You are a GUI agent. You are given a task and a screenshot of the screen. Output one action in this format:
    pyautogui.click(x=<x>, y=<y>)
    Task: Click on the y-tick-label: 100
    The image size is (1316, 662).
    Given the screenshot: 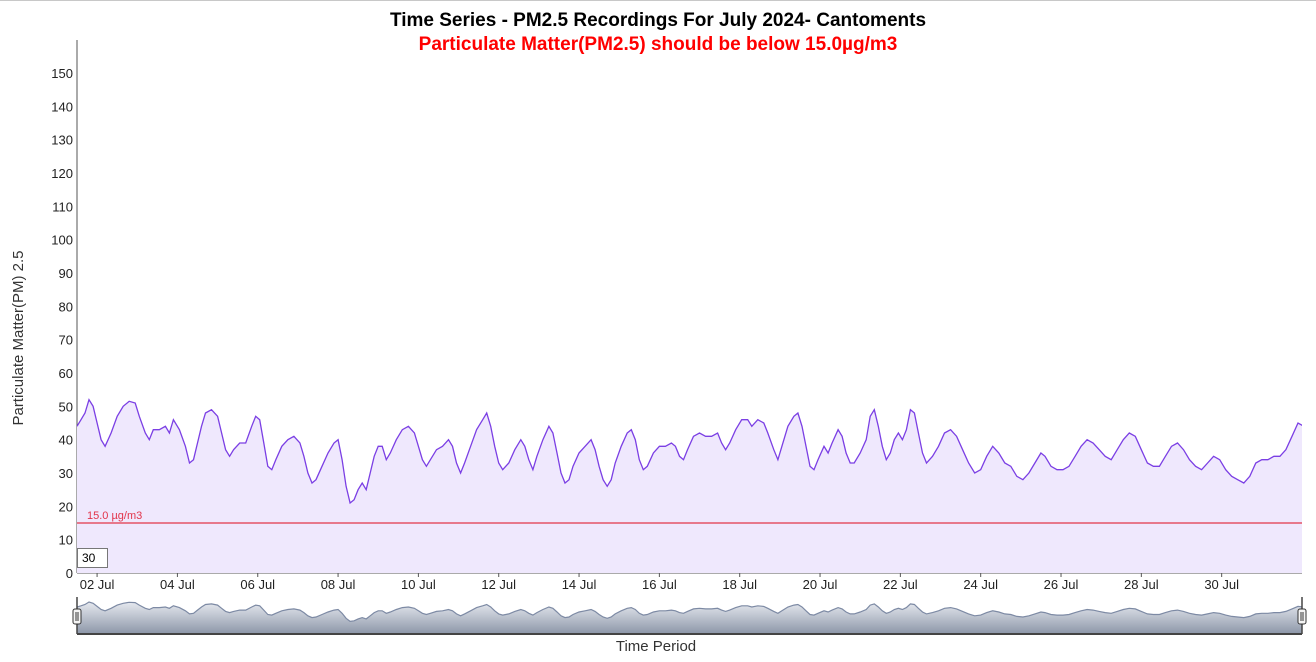 What is the action you would take?
    pyautogui.click(x=62, y=240)
    